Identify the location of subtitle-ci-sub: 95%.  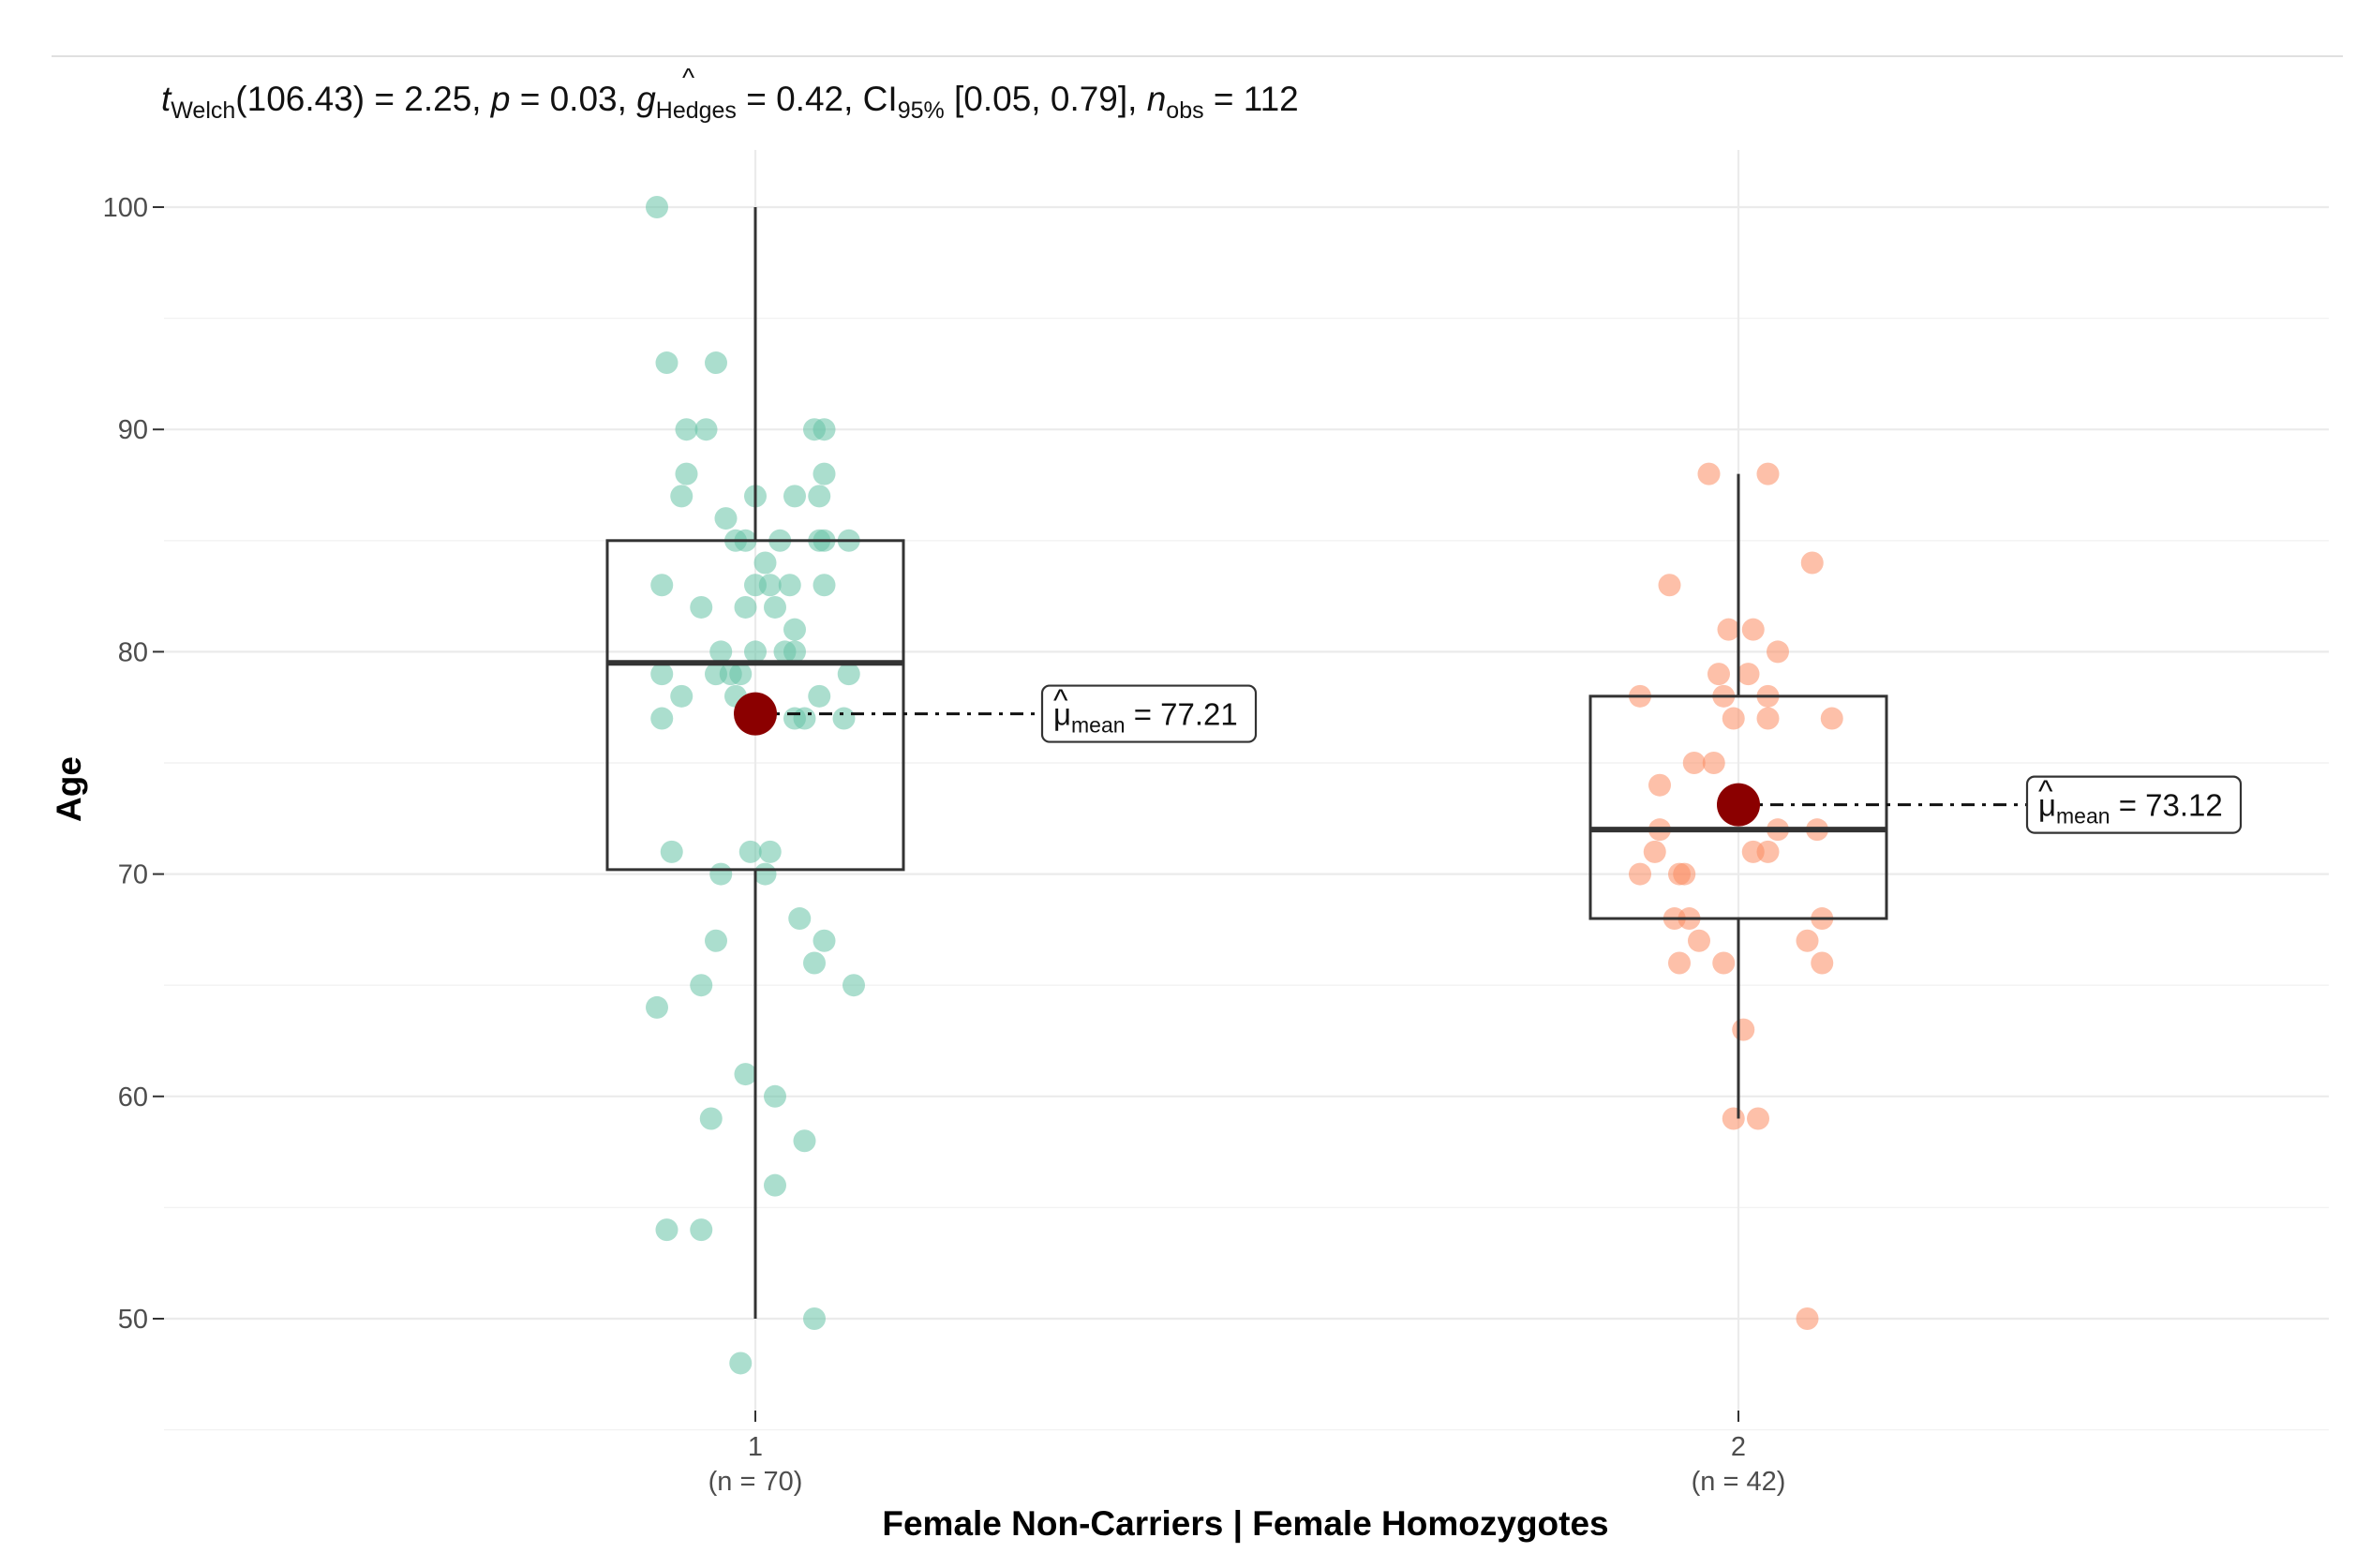
(921, 111).